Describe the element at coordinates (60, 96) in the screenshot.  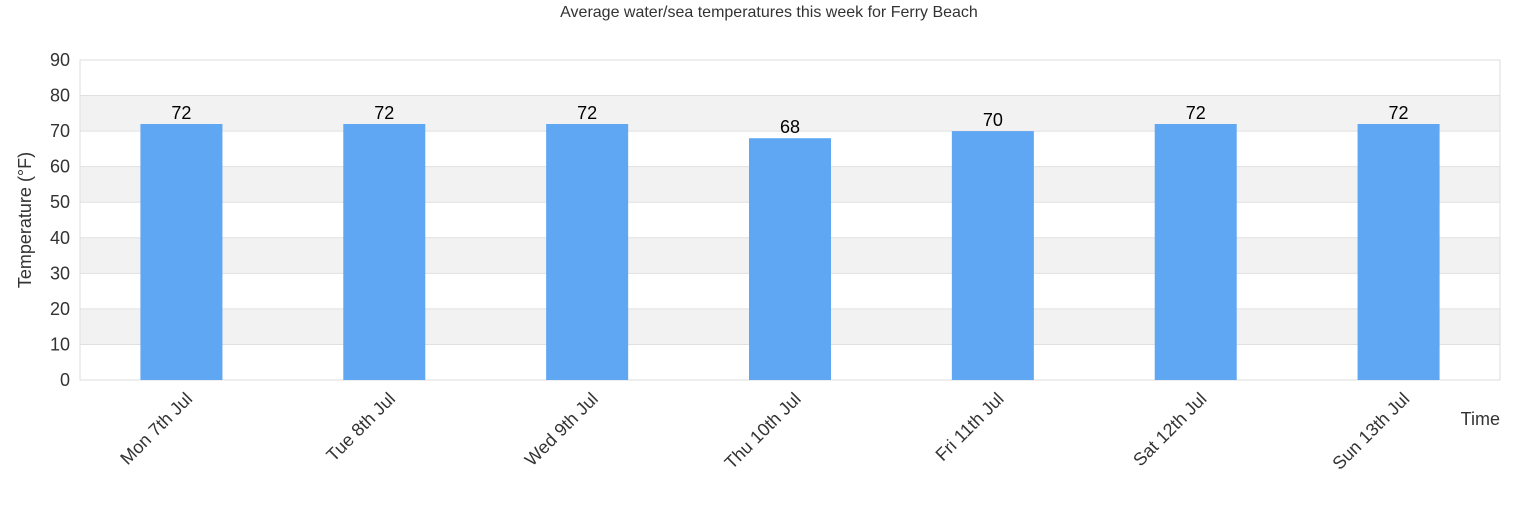
I see `y-tick-label: 80` at that location.